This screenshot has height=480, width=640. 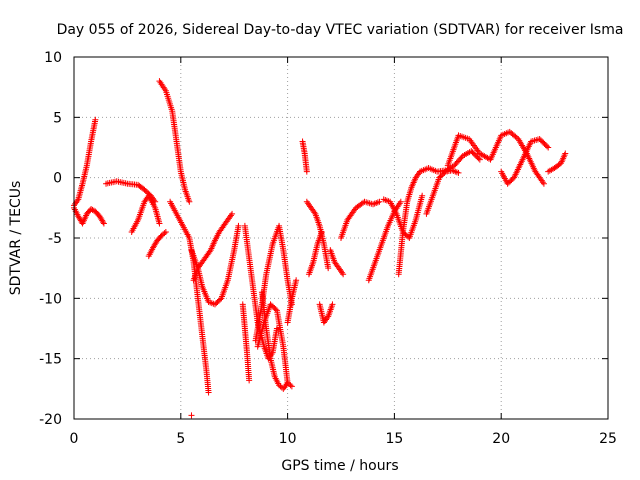 I want to click on series-arc6, so click(x=174, y=141).